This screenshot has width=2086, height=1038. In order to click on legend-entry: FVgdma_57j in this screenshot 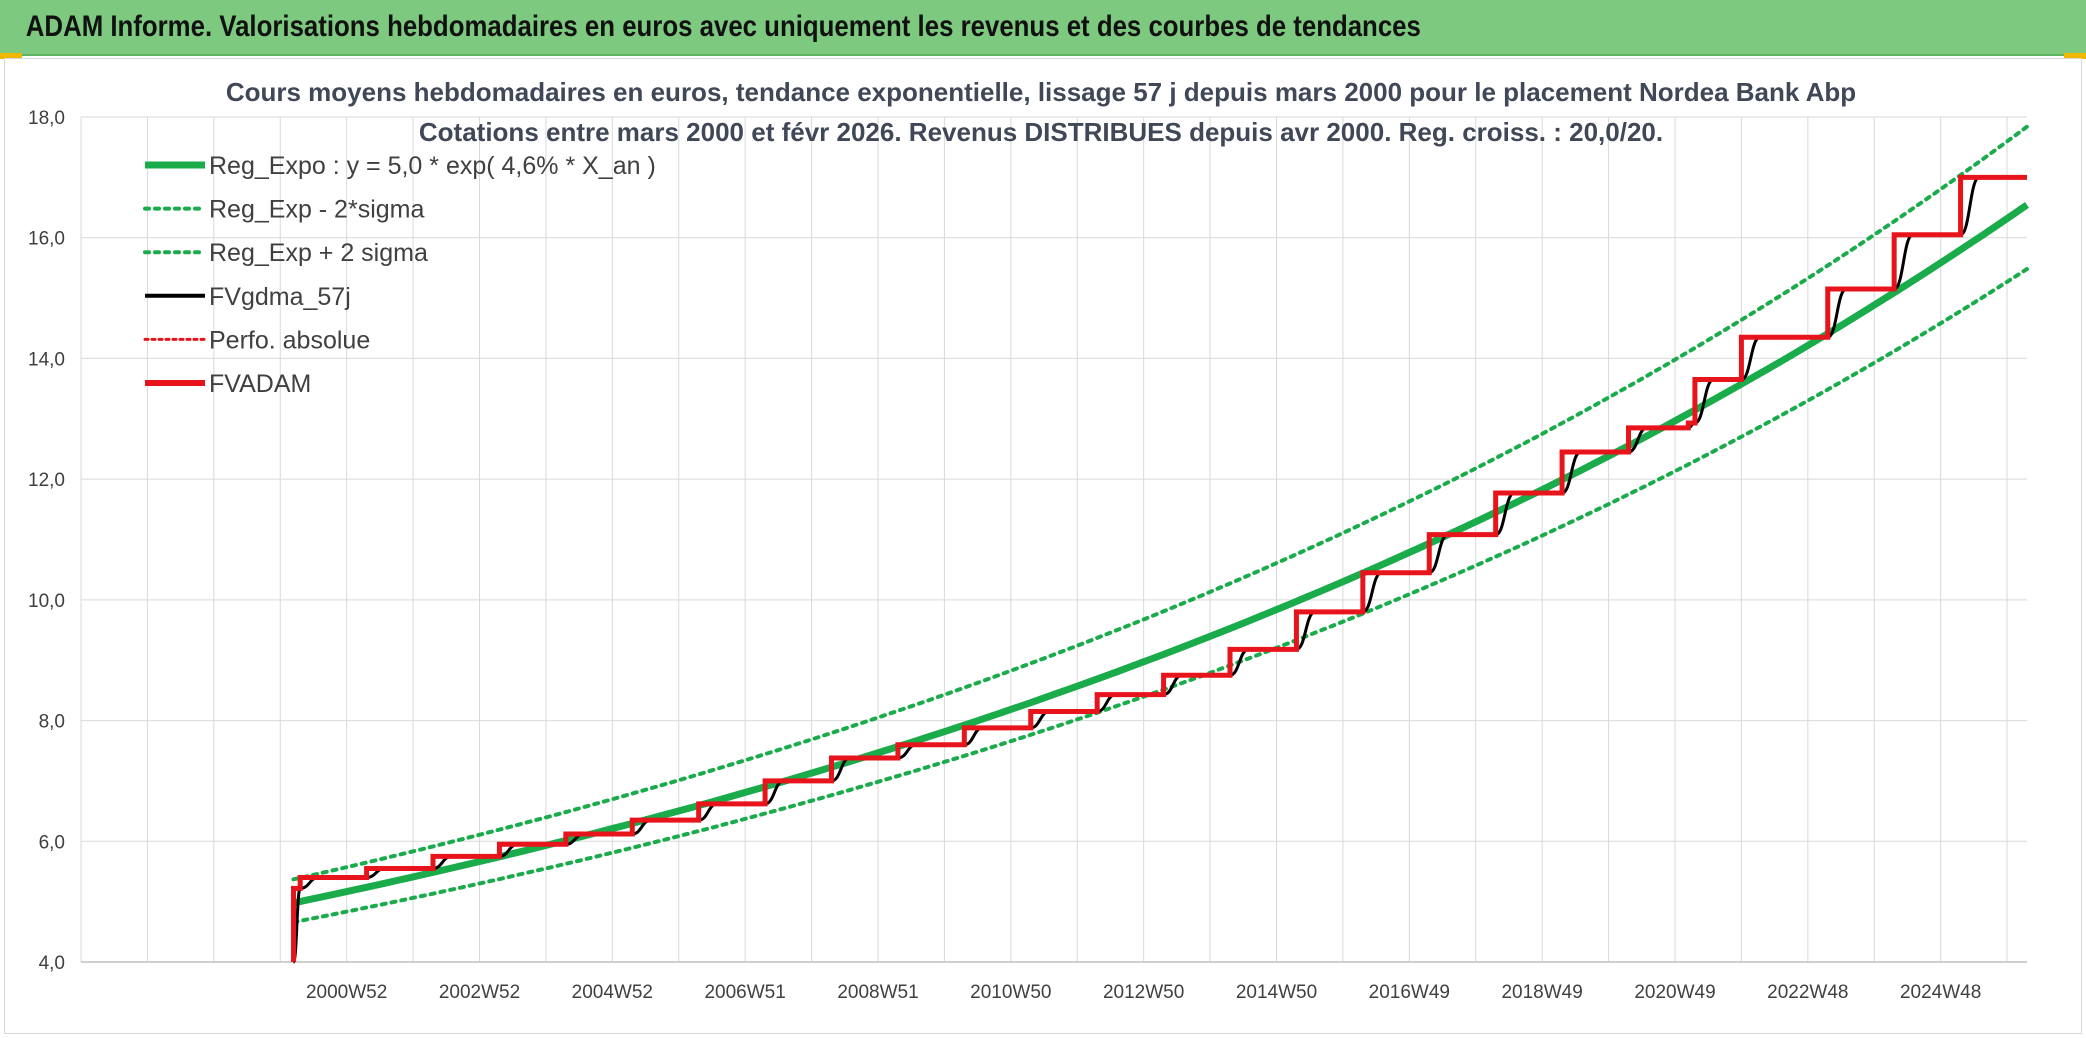, I will do `click(280, 297)`.